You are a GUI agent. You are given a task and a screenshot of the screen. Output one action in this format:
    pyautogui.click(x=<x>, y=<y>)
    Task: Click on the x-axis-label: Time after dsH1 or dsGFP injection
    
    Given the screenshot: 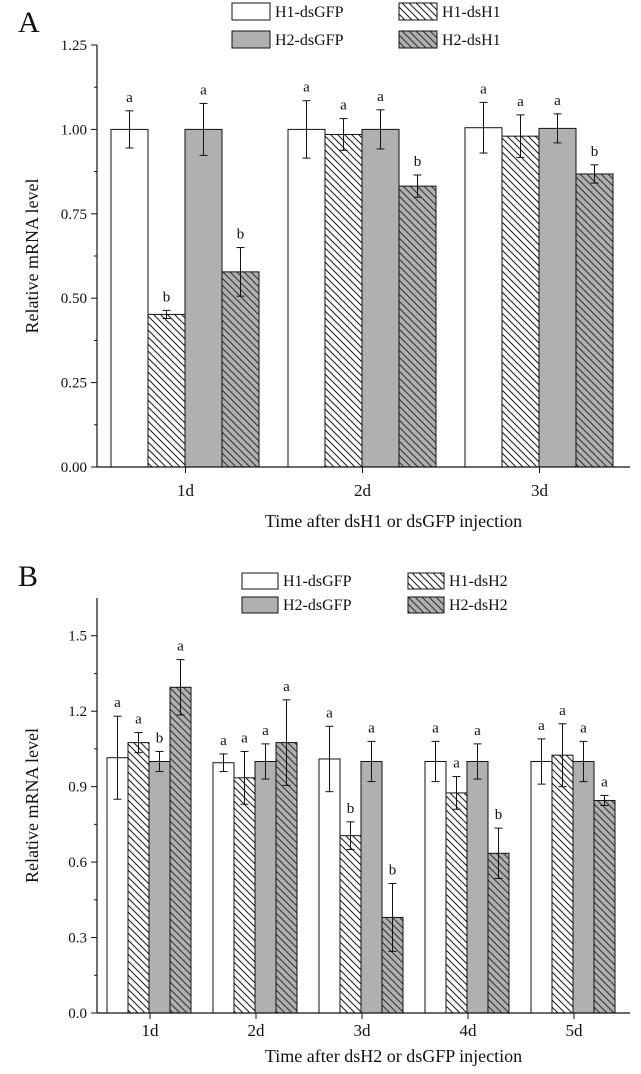 What is the action you would take?
    pyautogui.click(x=393, y=521)
    